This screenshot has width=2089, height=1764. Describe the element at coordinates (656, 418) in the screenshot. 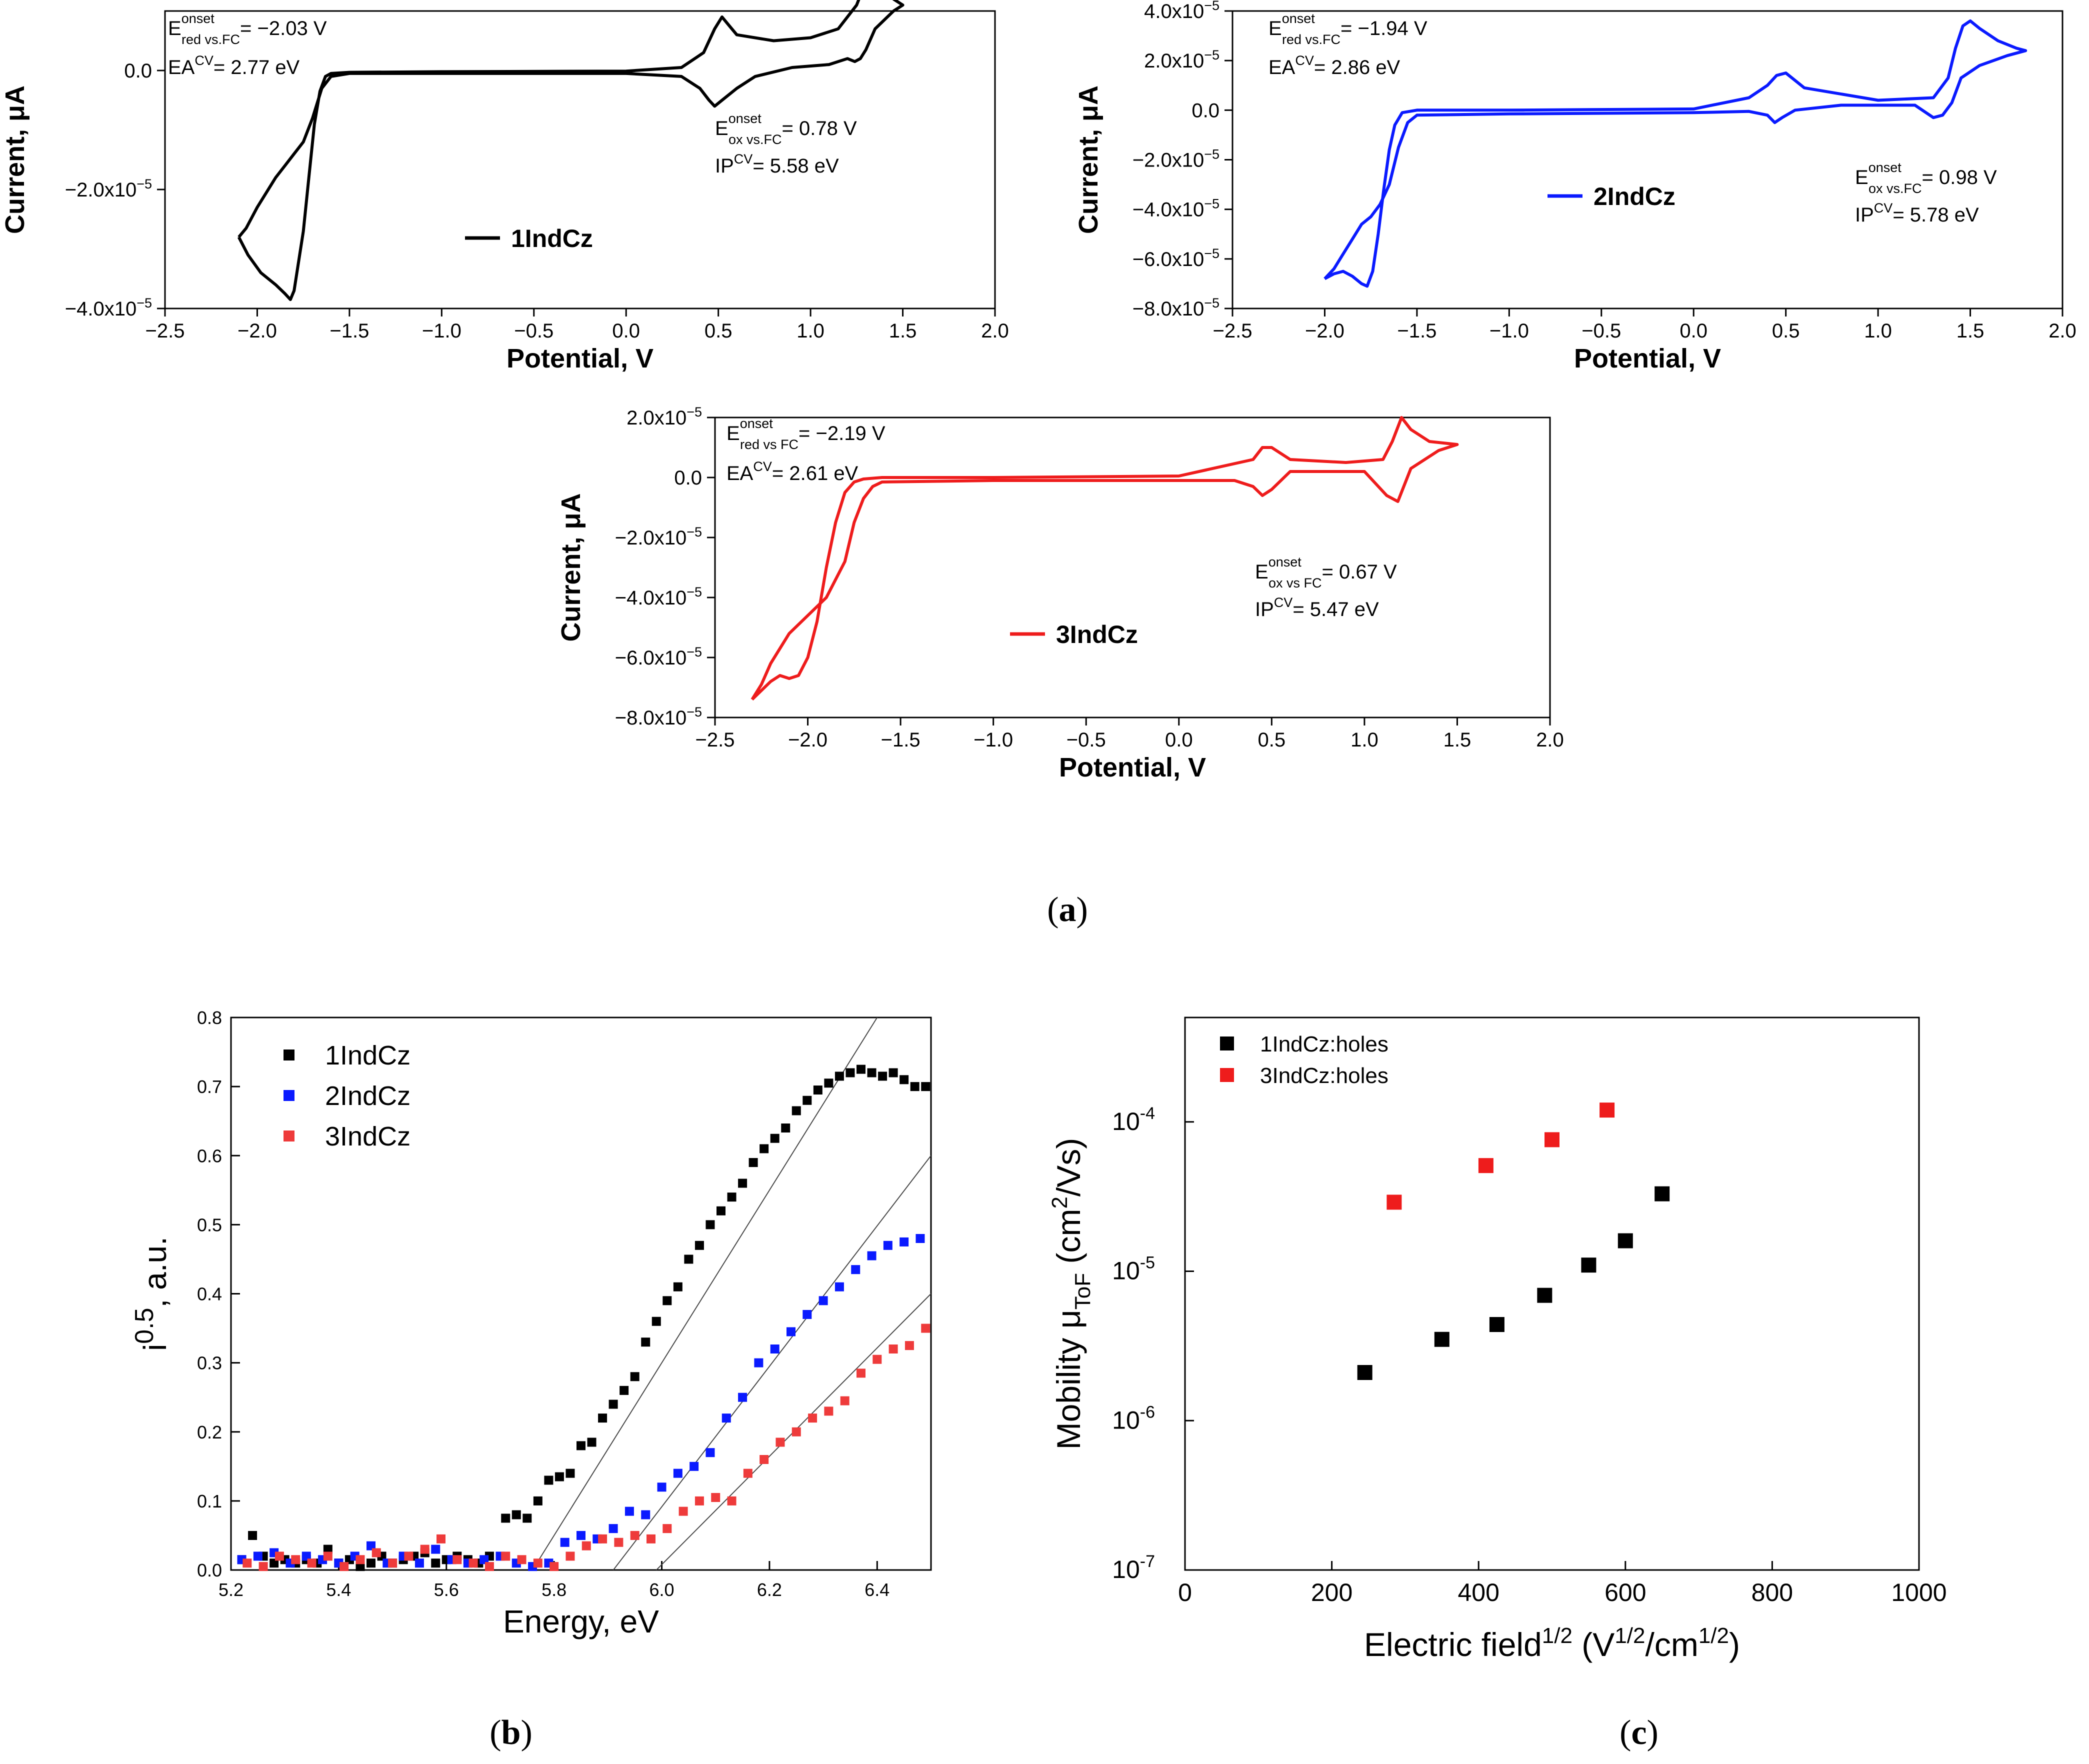

I see `y-tick-mantissa: 2.0x10` at that location.